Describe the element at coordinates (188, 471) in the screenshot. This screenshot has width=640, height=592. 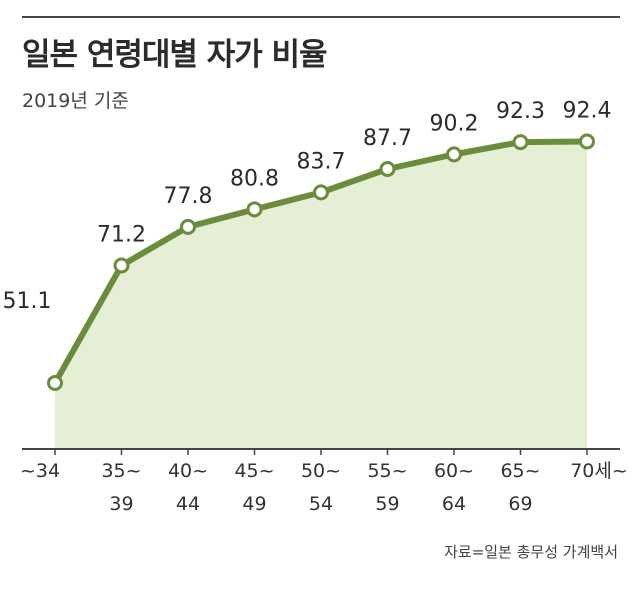
I see `x-tick-label: 40~` at that location.